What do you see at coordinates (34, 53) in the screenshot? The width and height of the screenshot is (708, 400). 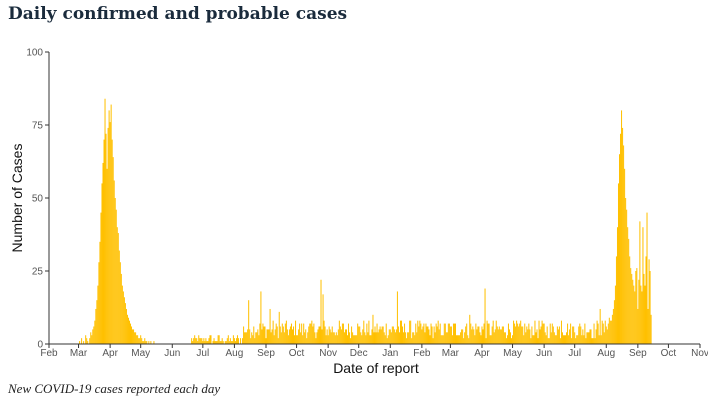 I see `y-tick-label: 100` at bounding box center [34, 53].